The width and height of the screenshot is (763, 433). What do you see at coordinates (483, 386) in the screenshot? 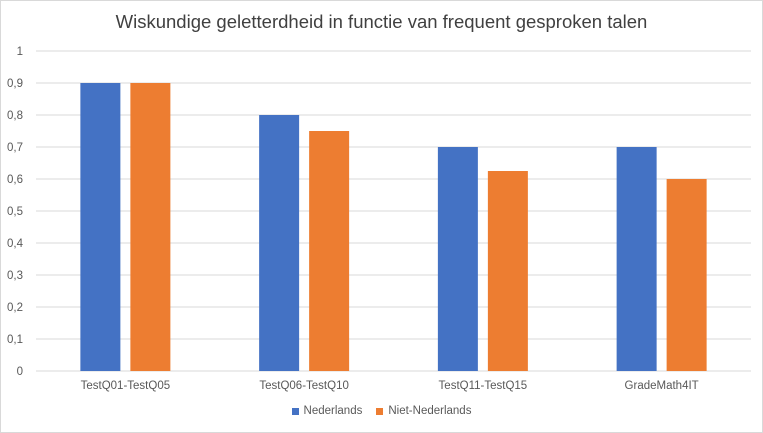
I see `x-tick-label: TestQ11-TestQ15` at bounding box center [483, 386].